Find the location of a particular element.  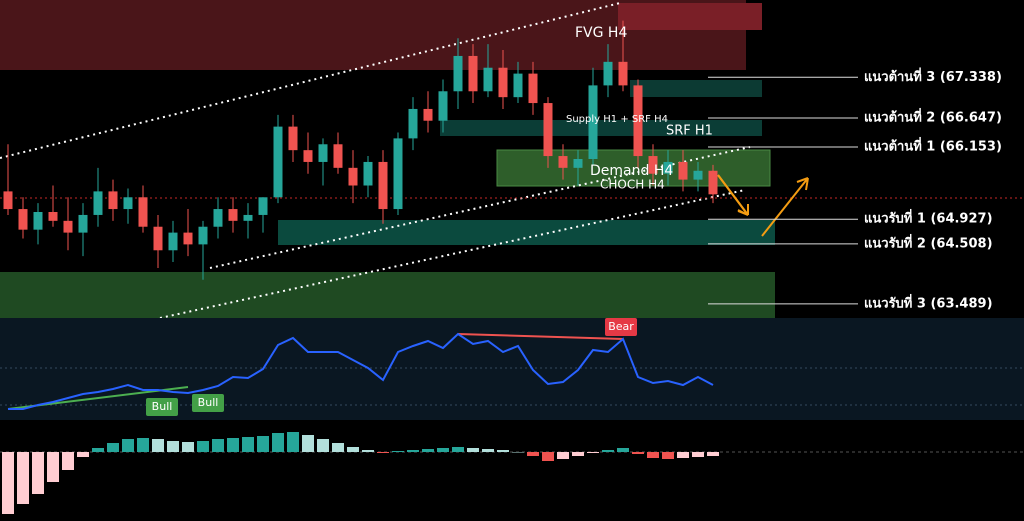

zone-label: SRF H1 is located at coordinates (689, 131).